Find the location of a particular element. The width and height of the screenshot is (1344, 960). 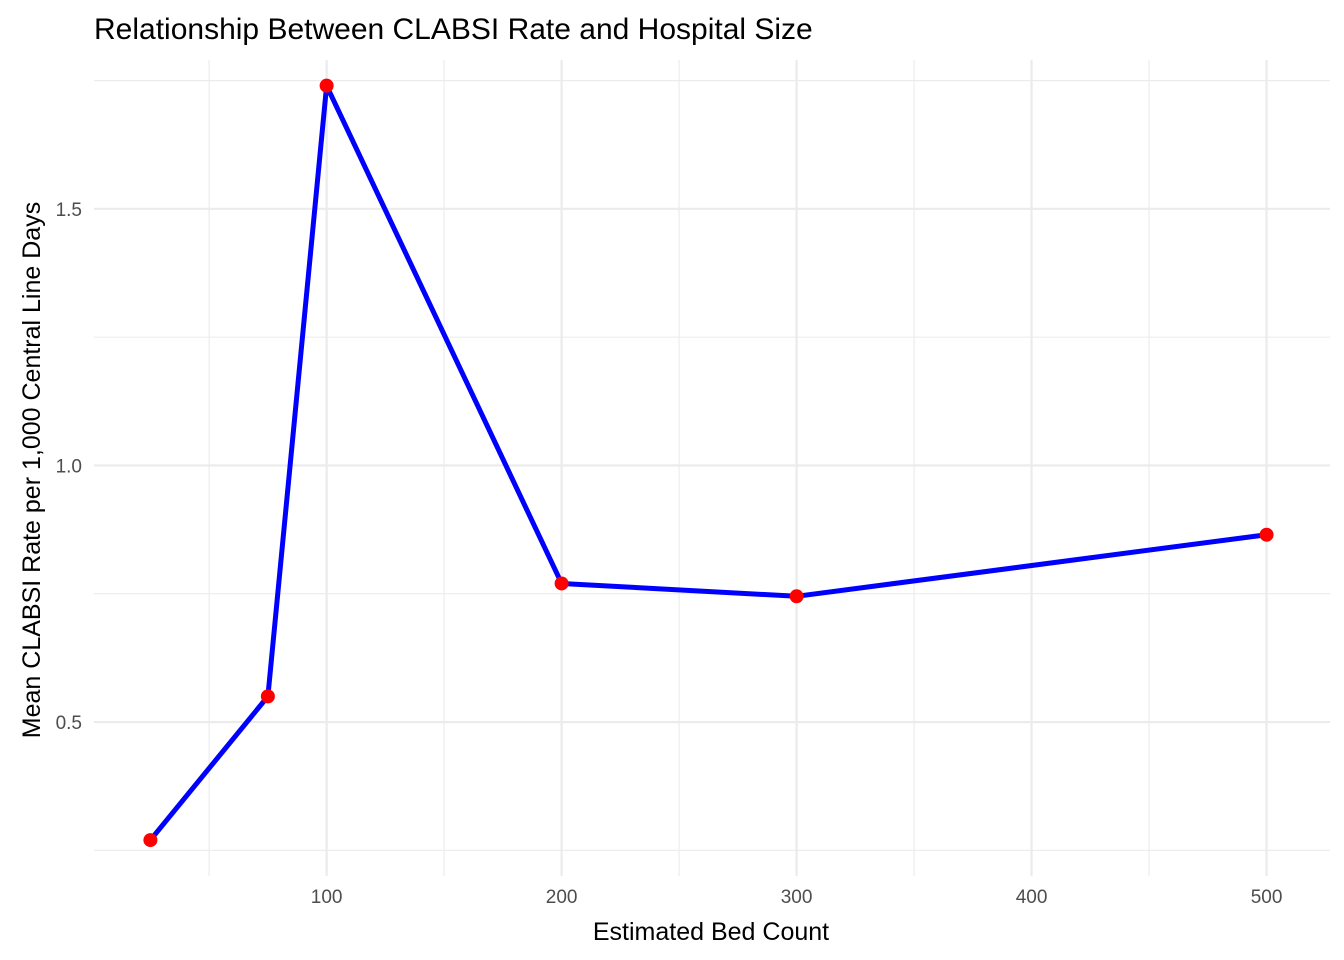

y-tick-label: 1.0 is located at coordinates (69, 466).